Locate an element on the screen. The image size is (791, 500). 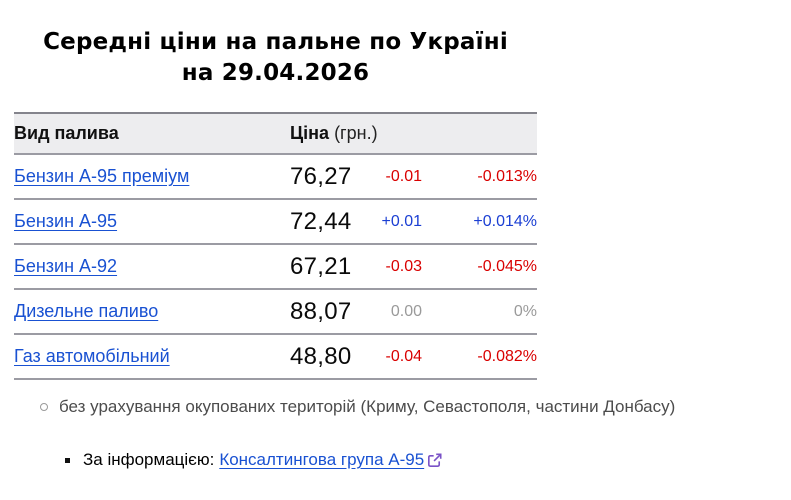
price-change: +0.01 is located at coordinates (385, 222).